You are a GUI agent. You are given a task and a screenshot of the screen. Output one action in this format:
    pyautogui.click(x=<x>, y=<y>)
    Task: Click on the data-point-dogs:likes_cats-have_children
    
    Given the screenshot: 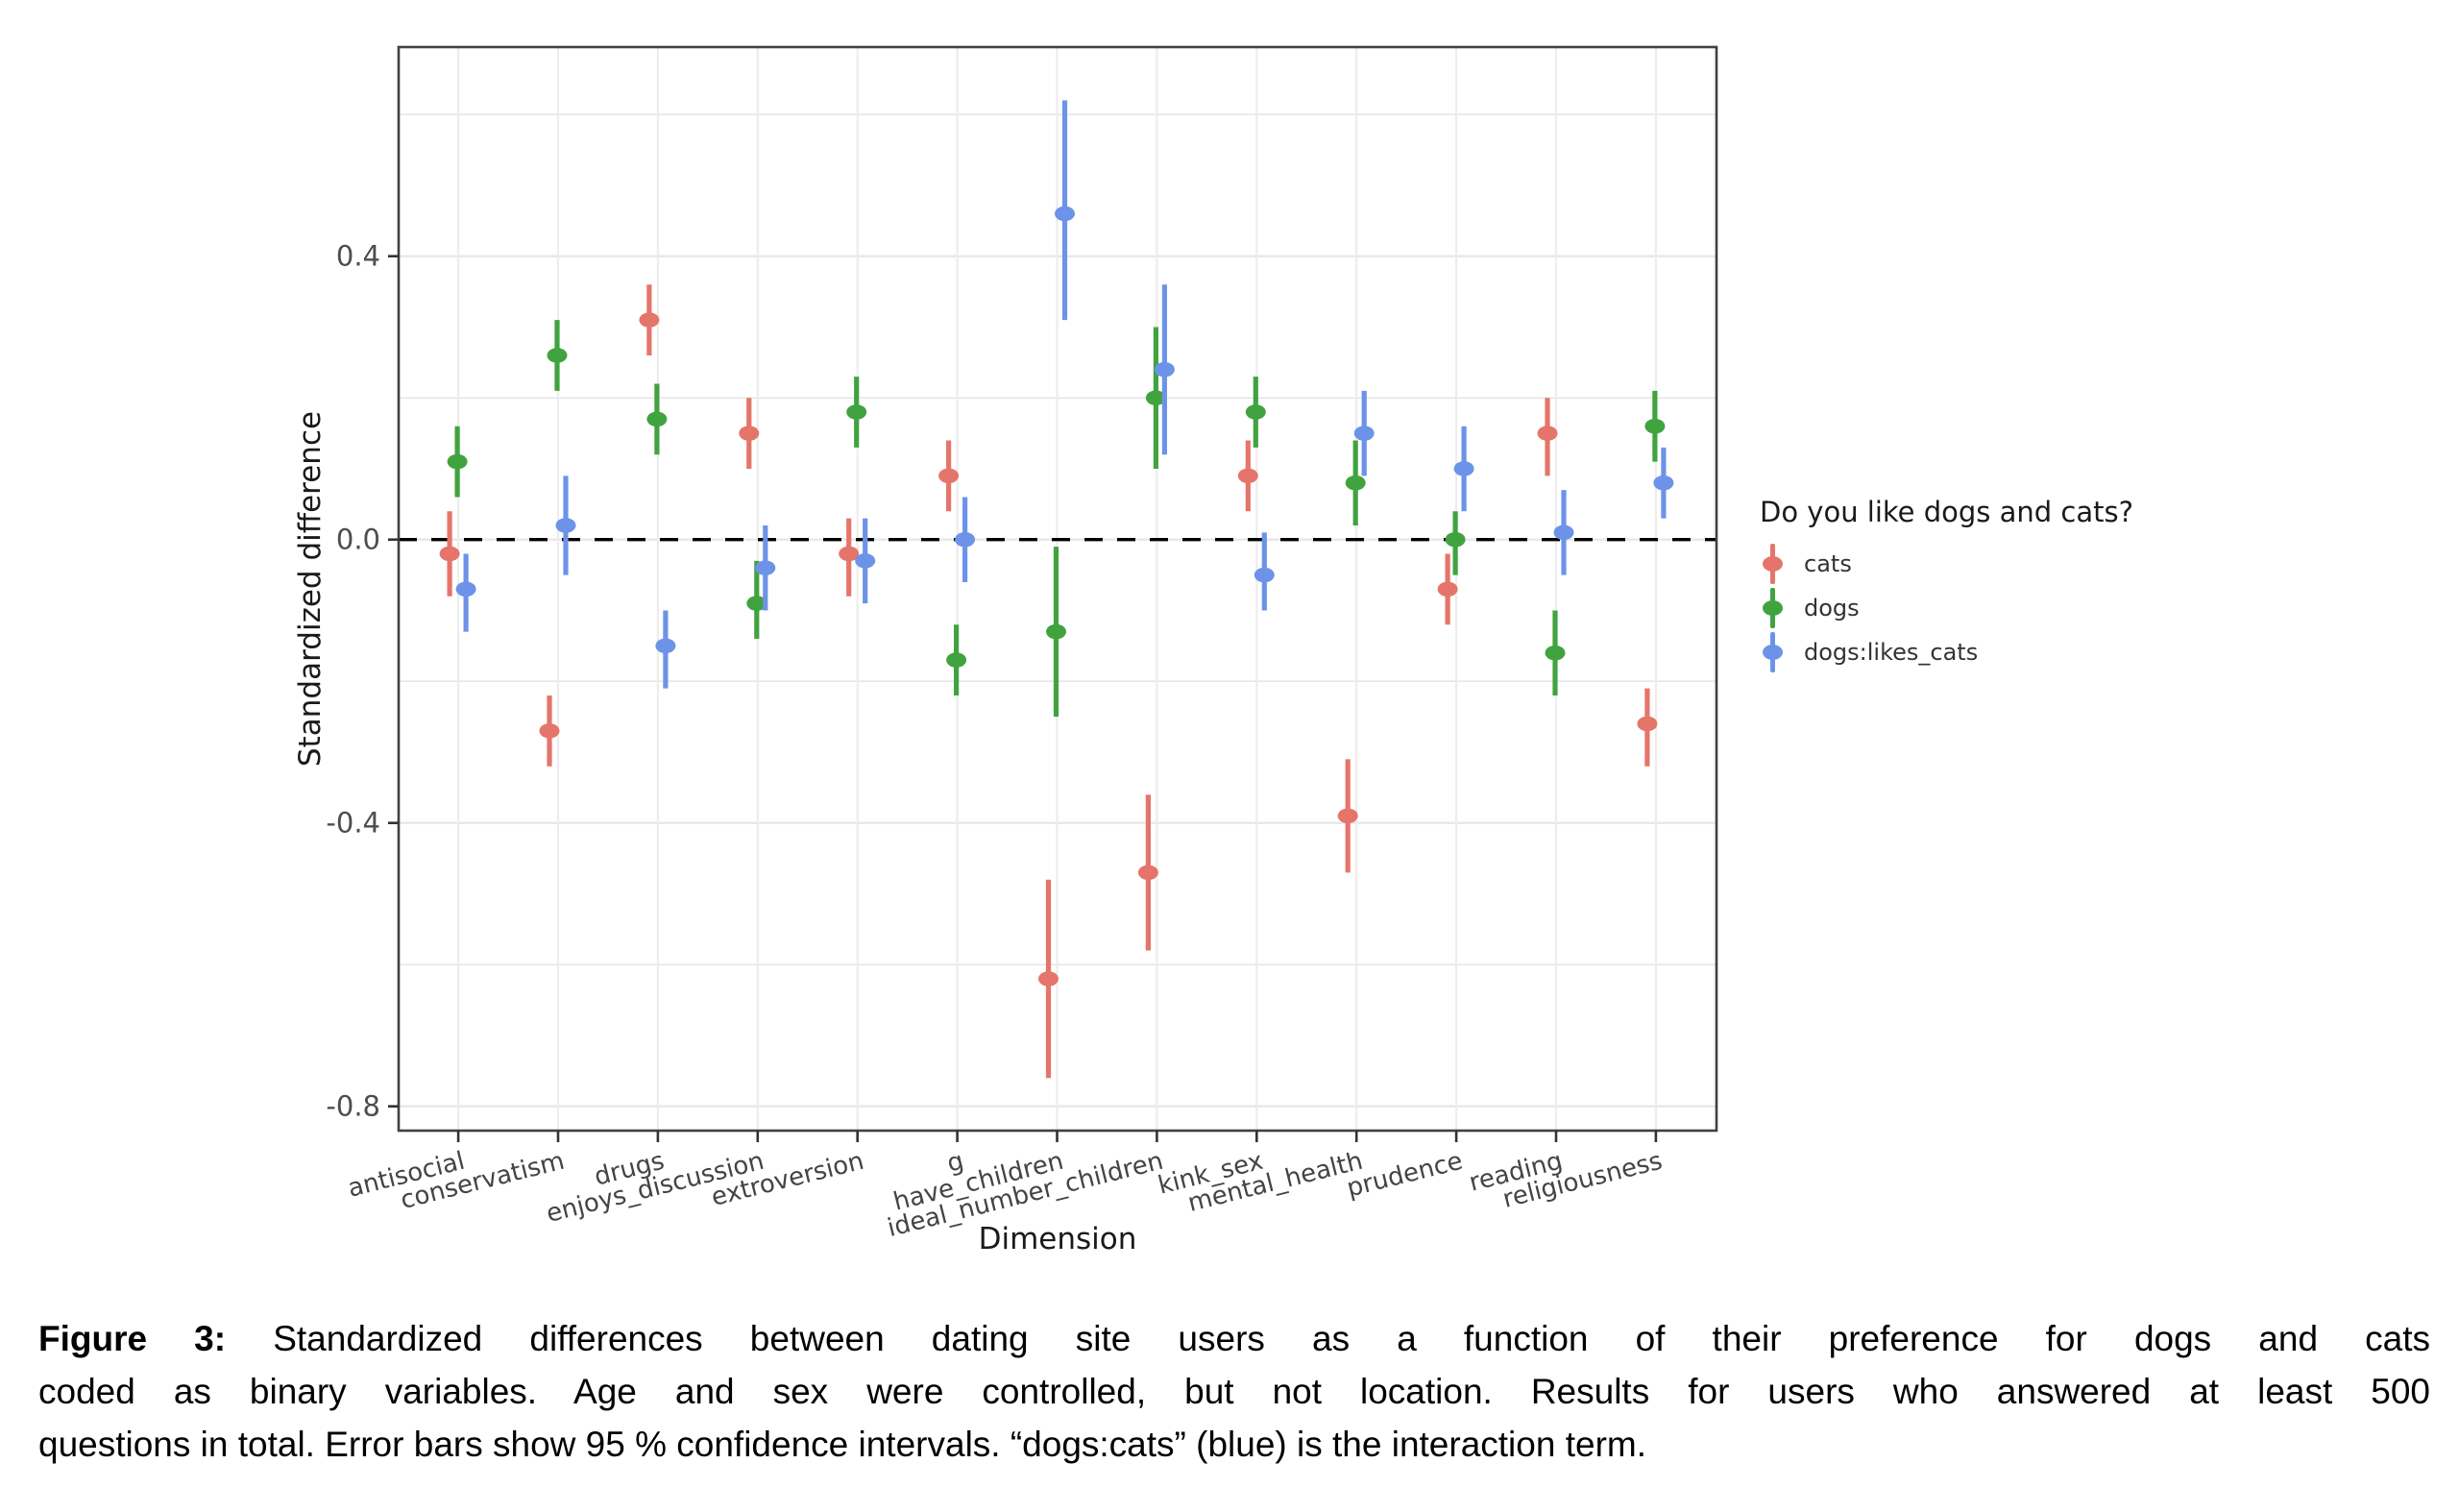 What is the action you would take?
    pyautogui.click(x=1065, y=214)
    